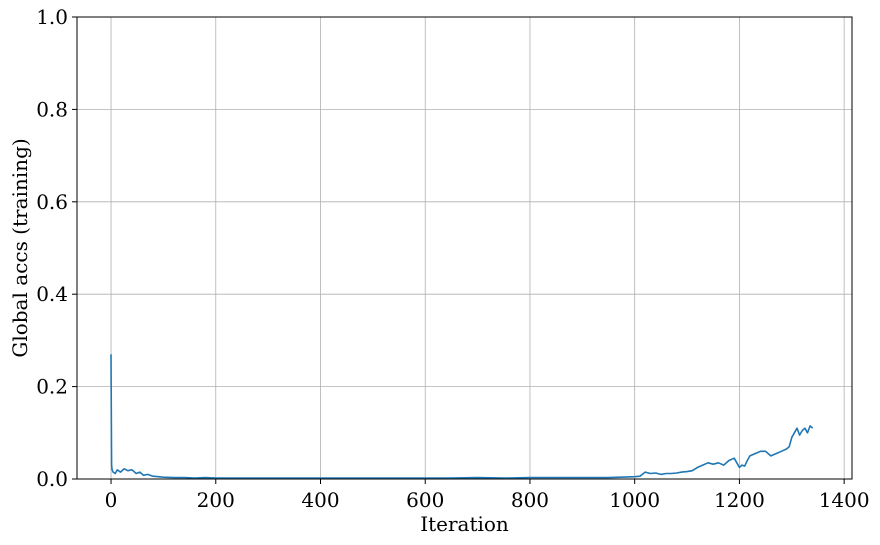 The image size is (880, 545). I want to click on y-axis-label: Global accs (training), so click(20, 247).